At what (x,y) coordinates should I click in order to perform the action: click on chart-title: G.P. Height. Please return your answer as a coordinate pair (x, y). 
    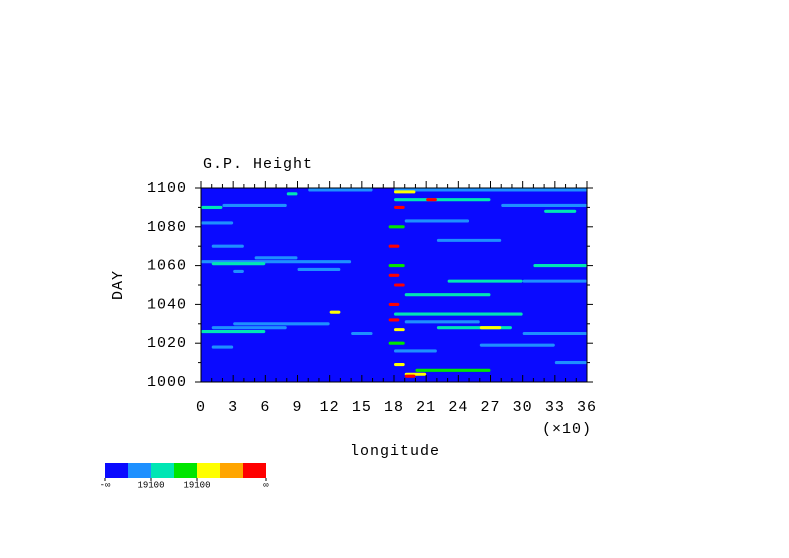
    Looking at the image, I should click on (258, 164).